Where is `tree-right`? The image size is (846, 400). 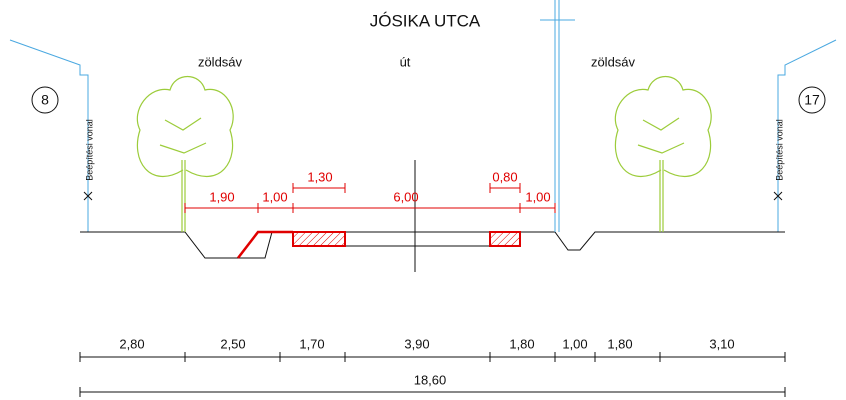 tree-right is located at coordinates (663, 153).